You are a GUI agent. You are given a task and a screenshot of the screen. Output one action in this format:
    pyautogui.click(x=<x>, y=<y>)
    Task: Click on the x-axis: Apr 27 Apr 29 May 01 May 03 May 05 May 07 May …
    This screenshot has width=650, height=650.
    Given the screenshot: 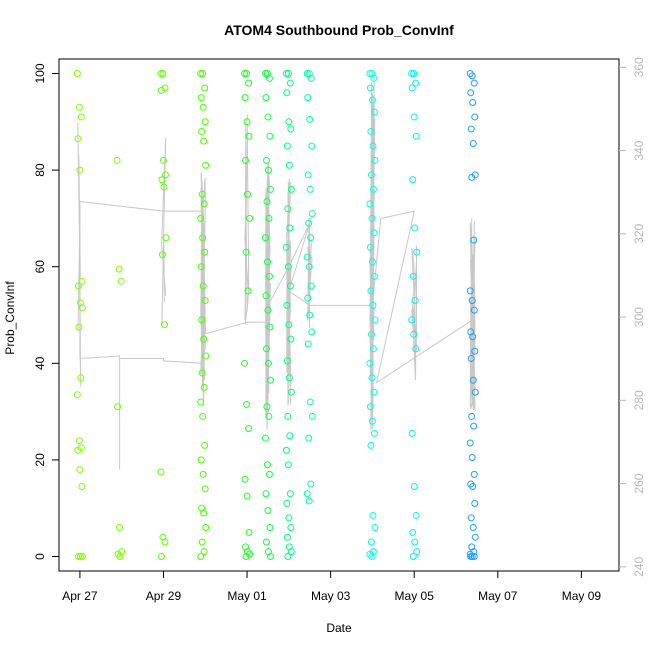 What is the action you would take?
    pyautogui.click(x=331, y=587)
    